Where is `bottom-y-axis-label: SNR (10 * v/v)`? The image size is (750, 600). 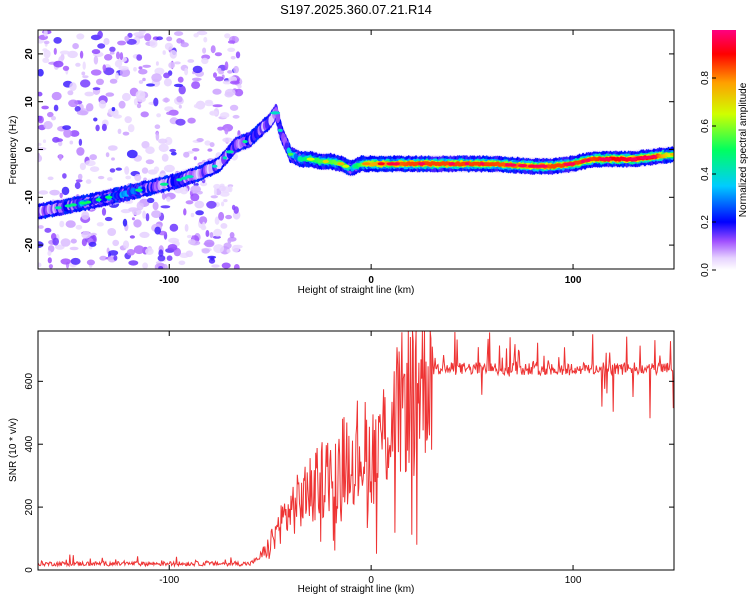
bottom-y-axis-label: SNR (10 * v/v) is located at coordinates (13, 450).